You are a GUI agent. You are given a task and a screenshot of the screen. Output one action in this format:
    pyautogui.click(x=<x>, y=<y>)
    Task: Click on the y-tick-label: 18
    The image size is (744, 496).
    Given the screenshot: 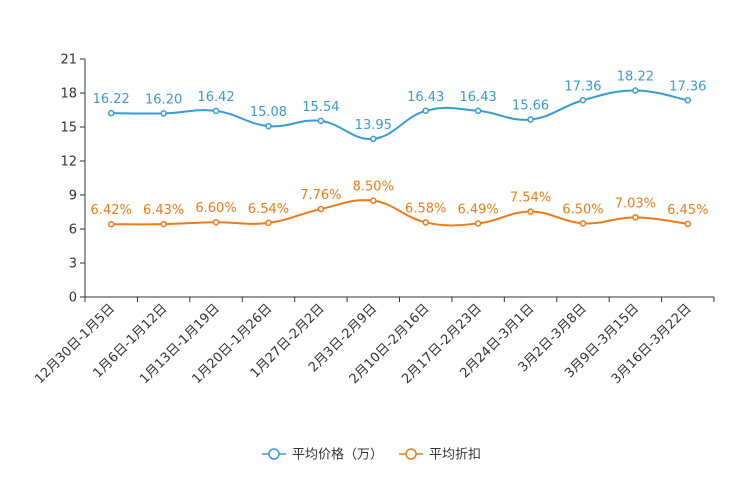 What is the action you would take?
    pyautogui.click(x=68, y=94)
    